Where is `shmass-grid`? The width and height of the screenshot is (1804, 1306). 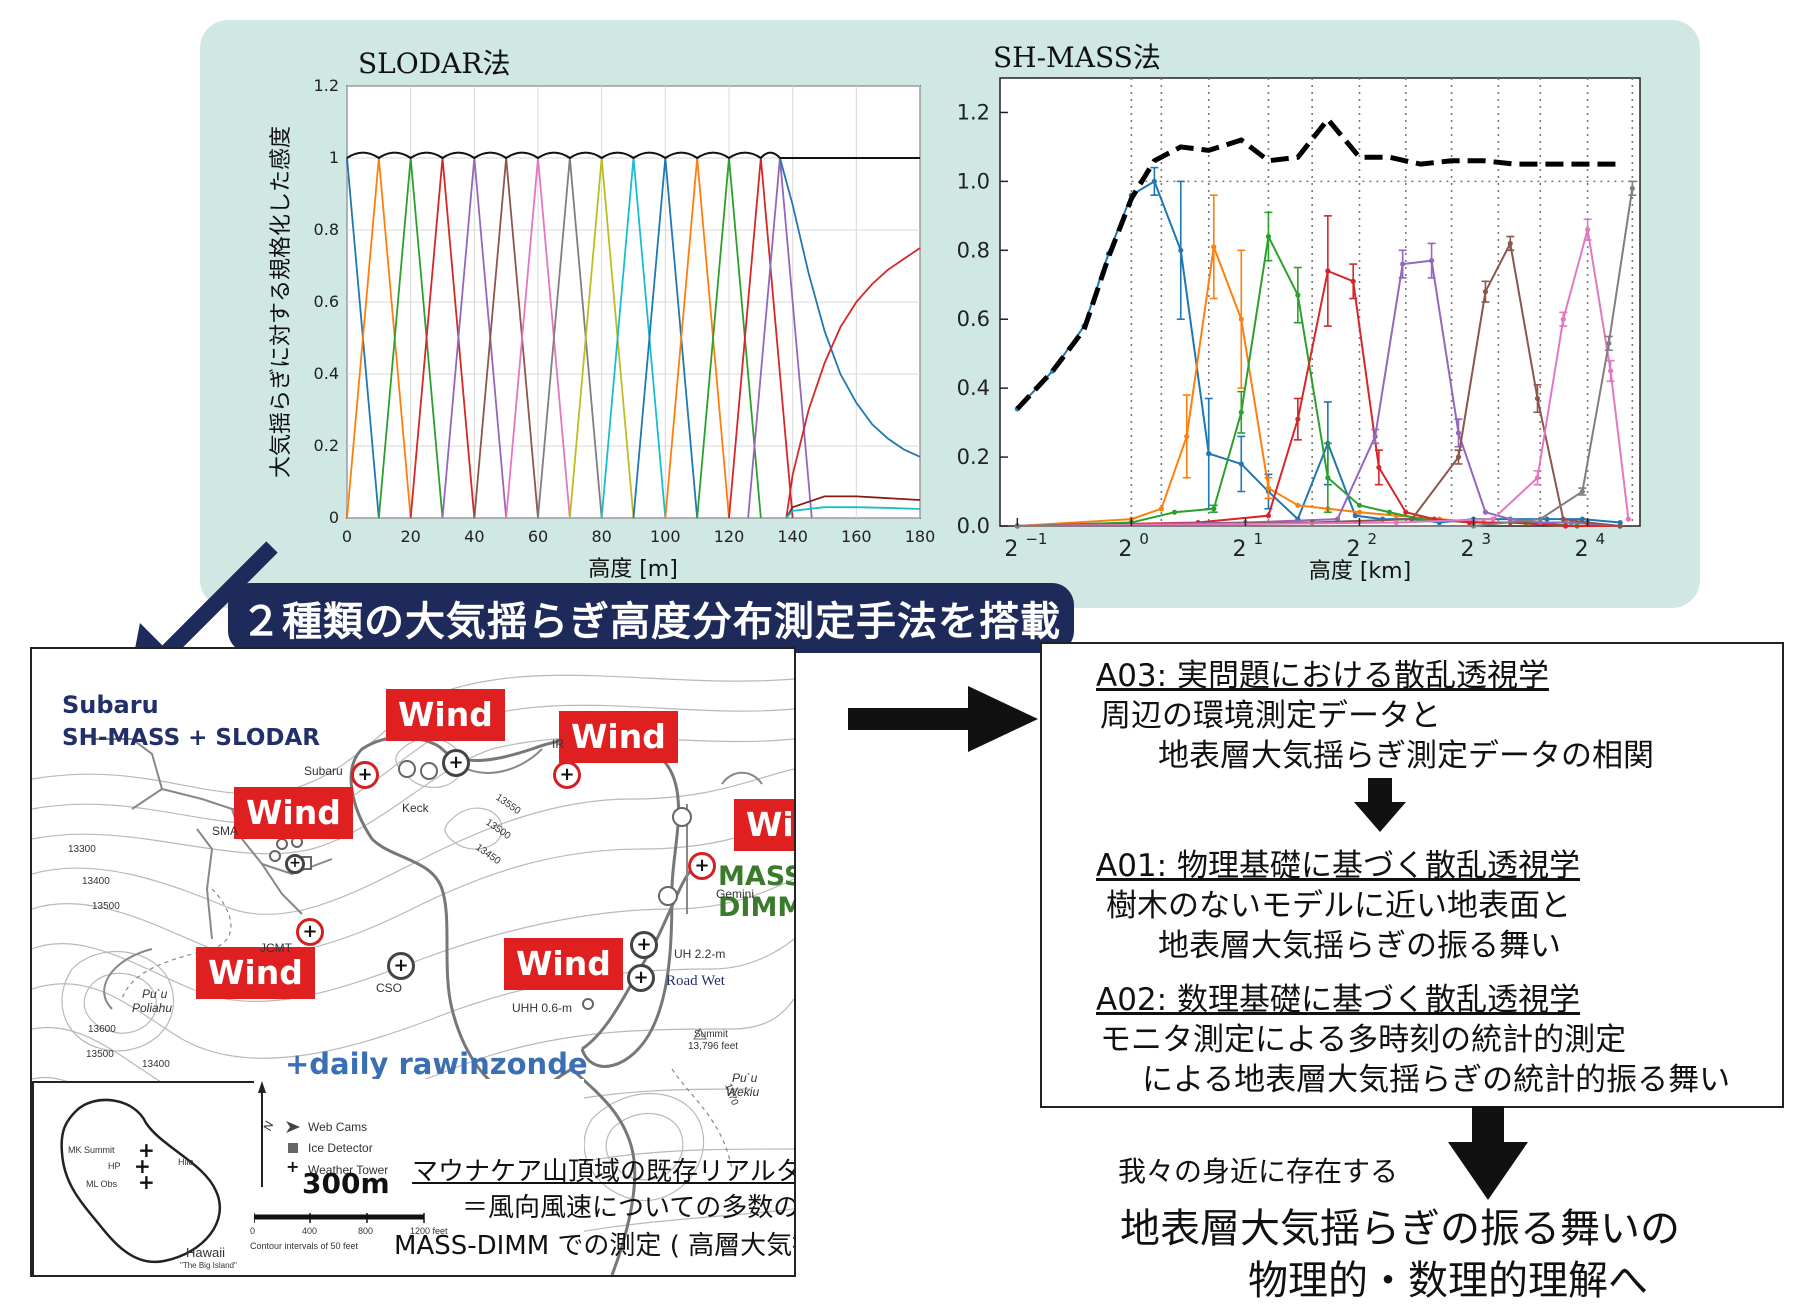
shmass-grid is located at coordinates (1385, 302).